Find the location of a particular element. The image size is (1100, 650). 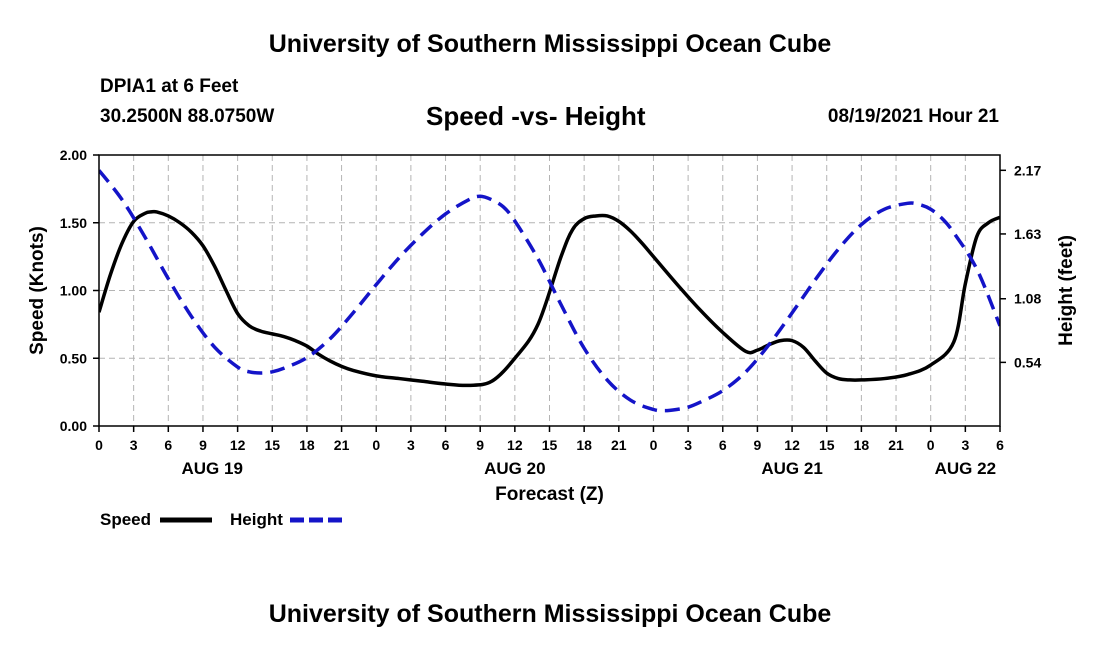

right-tick-label: 2.17 is located at coordinates (1027, 170).